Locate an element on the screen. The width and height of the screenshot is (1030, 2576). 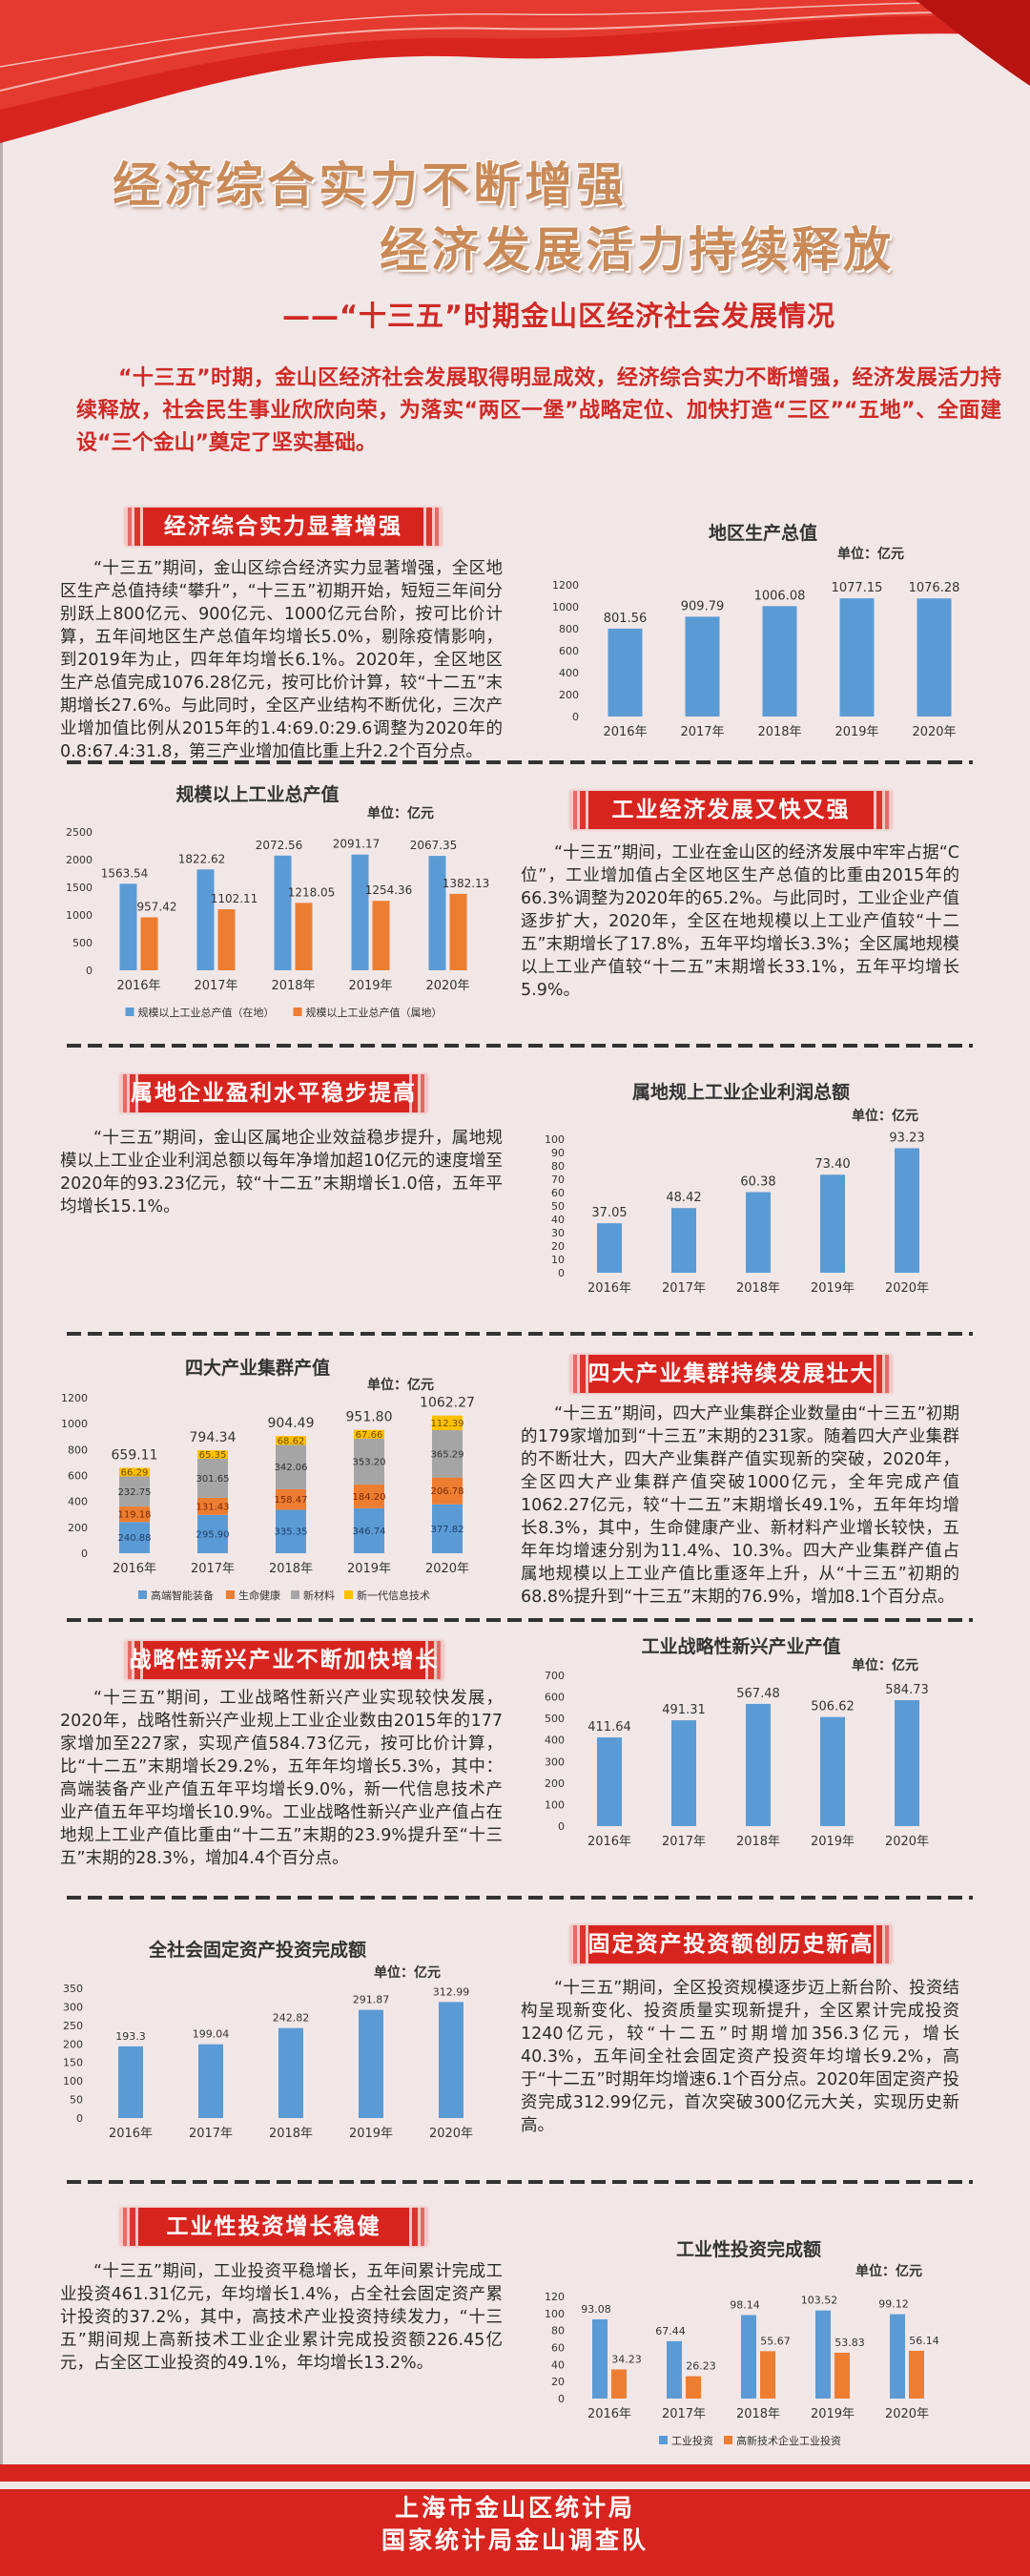
top-ribbon-decoration is located at coordinates (515, 71).